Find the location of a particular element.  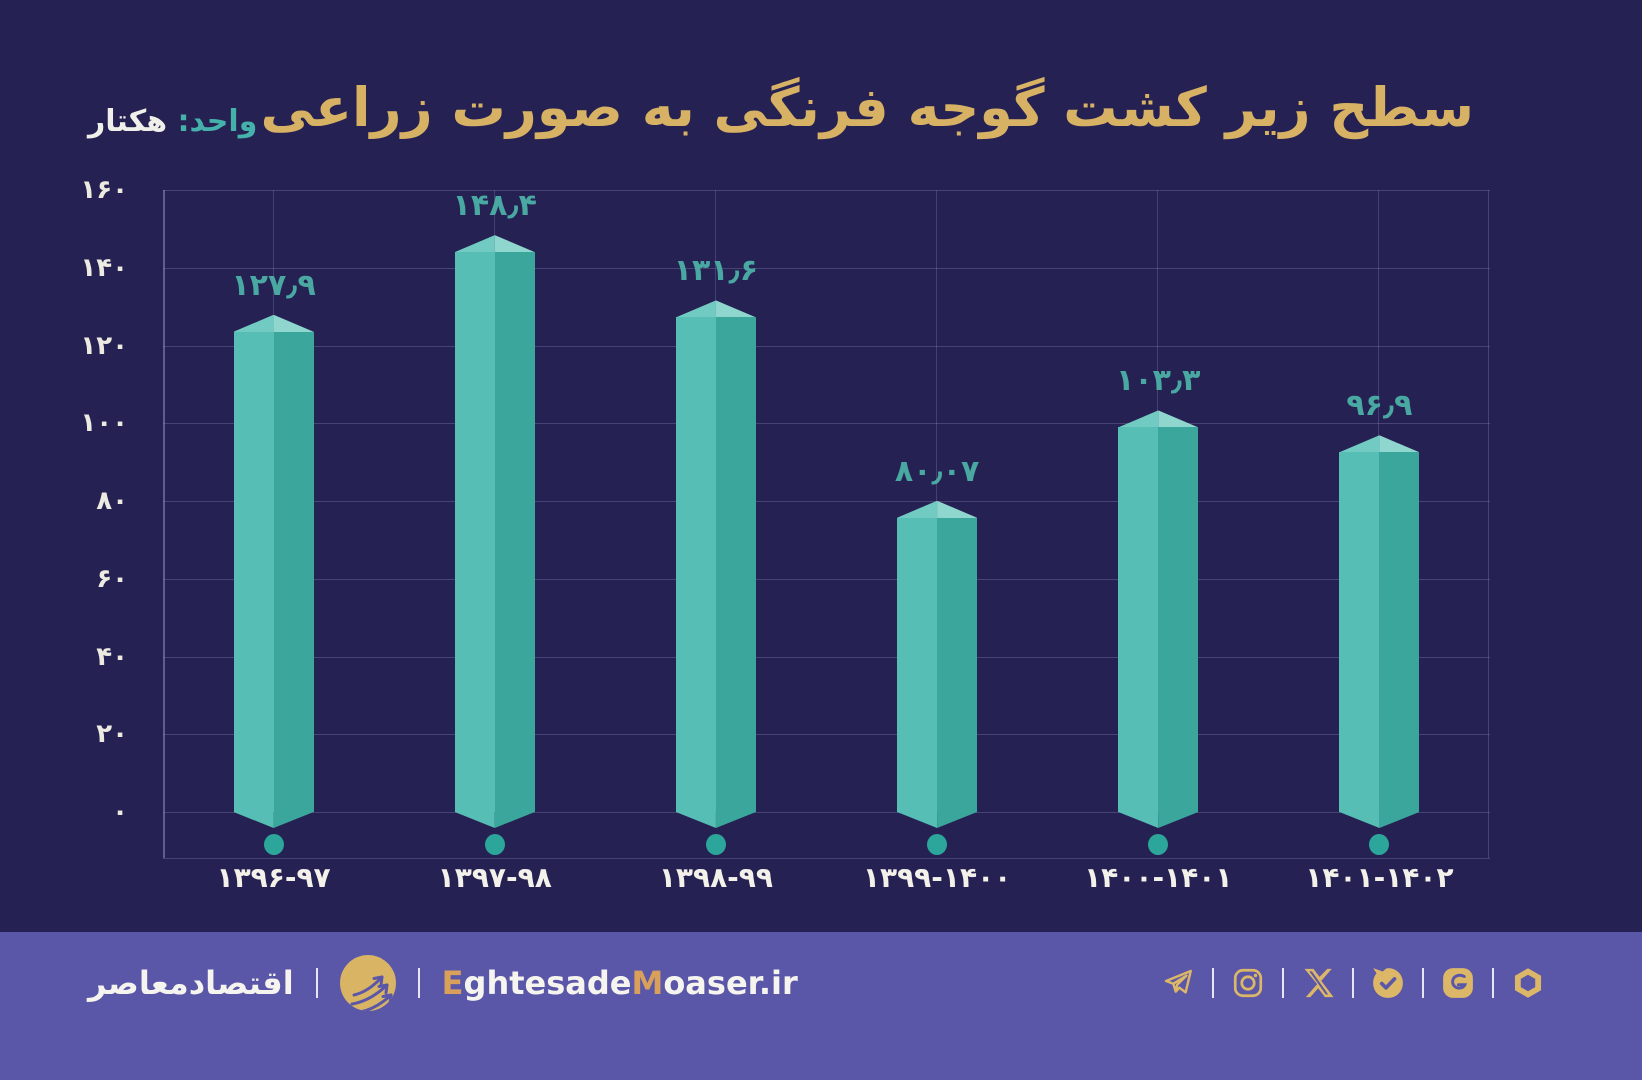

rubika-glyph is located at coordinates (1528, 983).